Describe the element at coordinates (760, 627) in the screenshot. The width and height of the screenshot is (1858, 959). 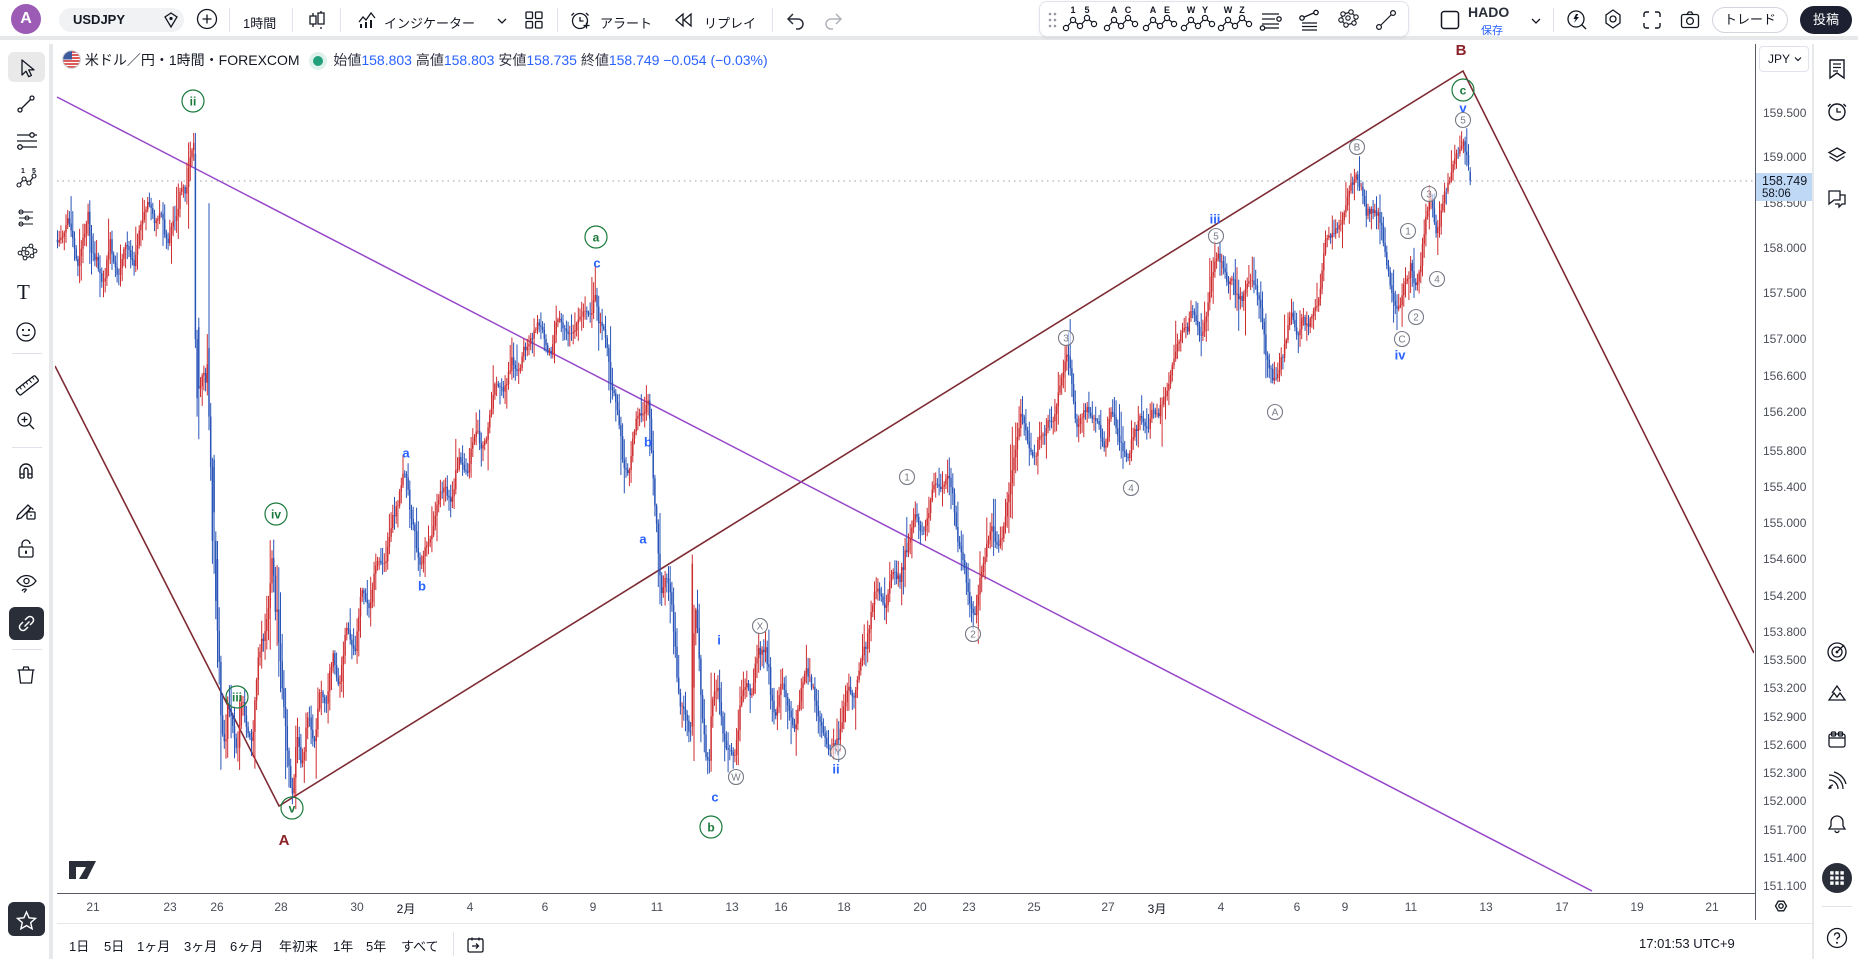
I see `svg-text: X` at that location.